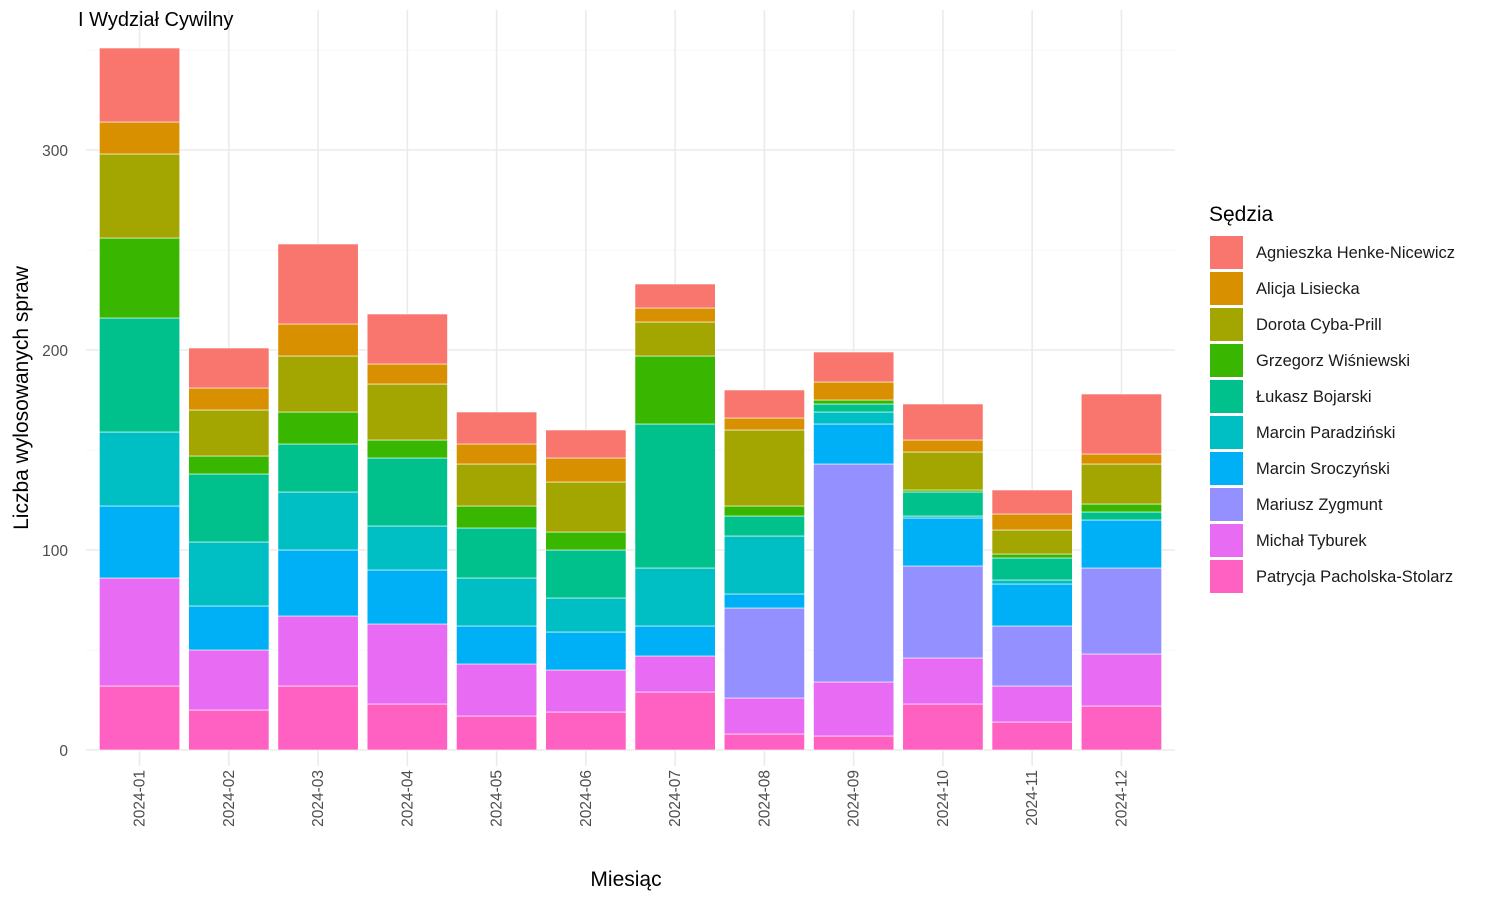 This screenshot has width=1500, height=900. Describe the element at coordinates (140, 798) in the screenshot. I see `x-tick-label: 2024-01` at that location.